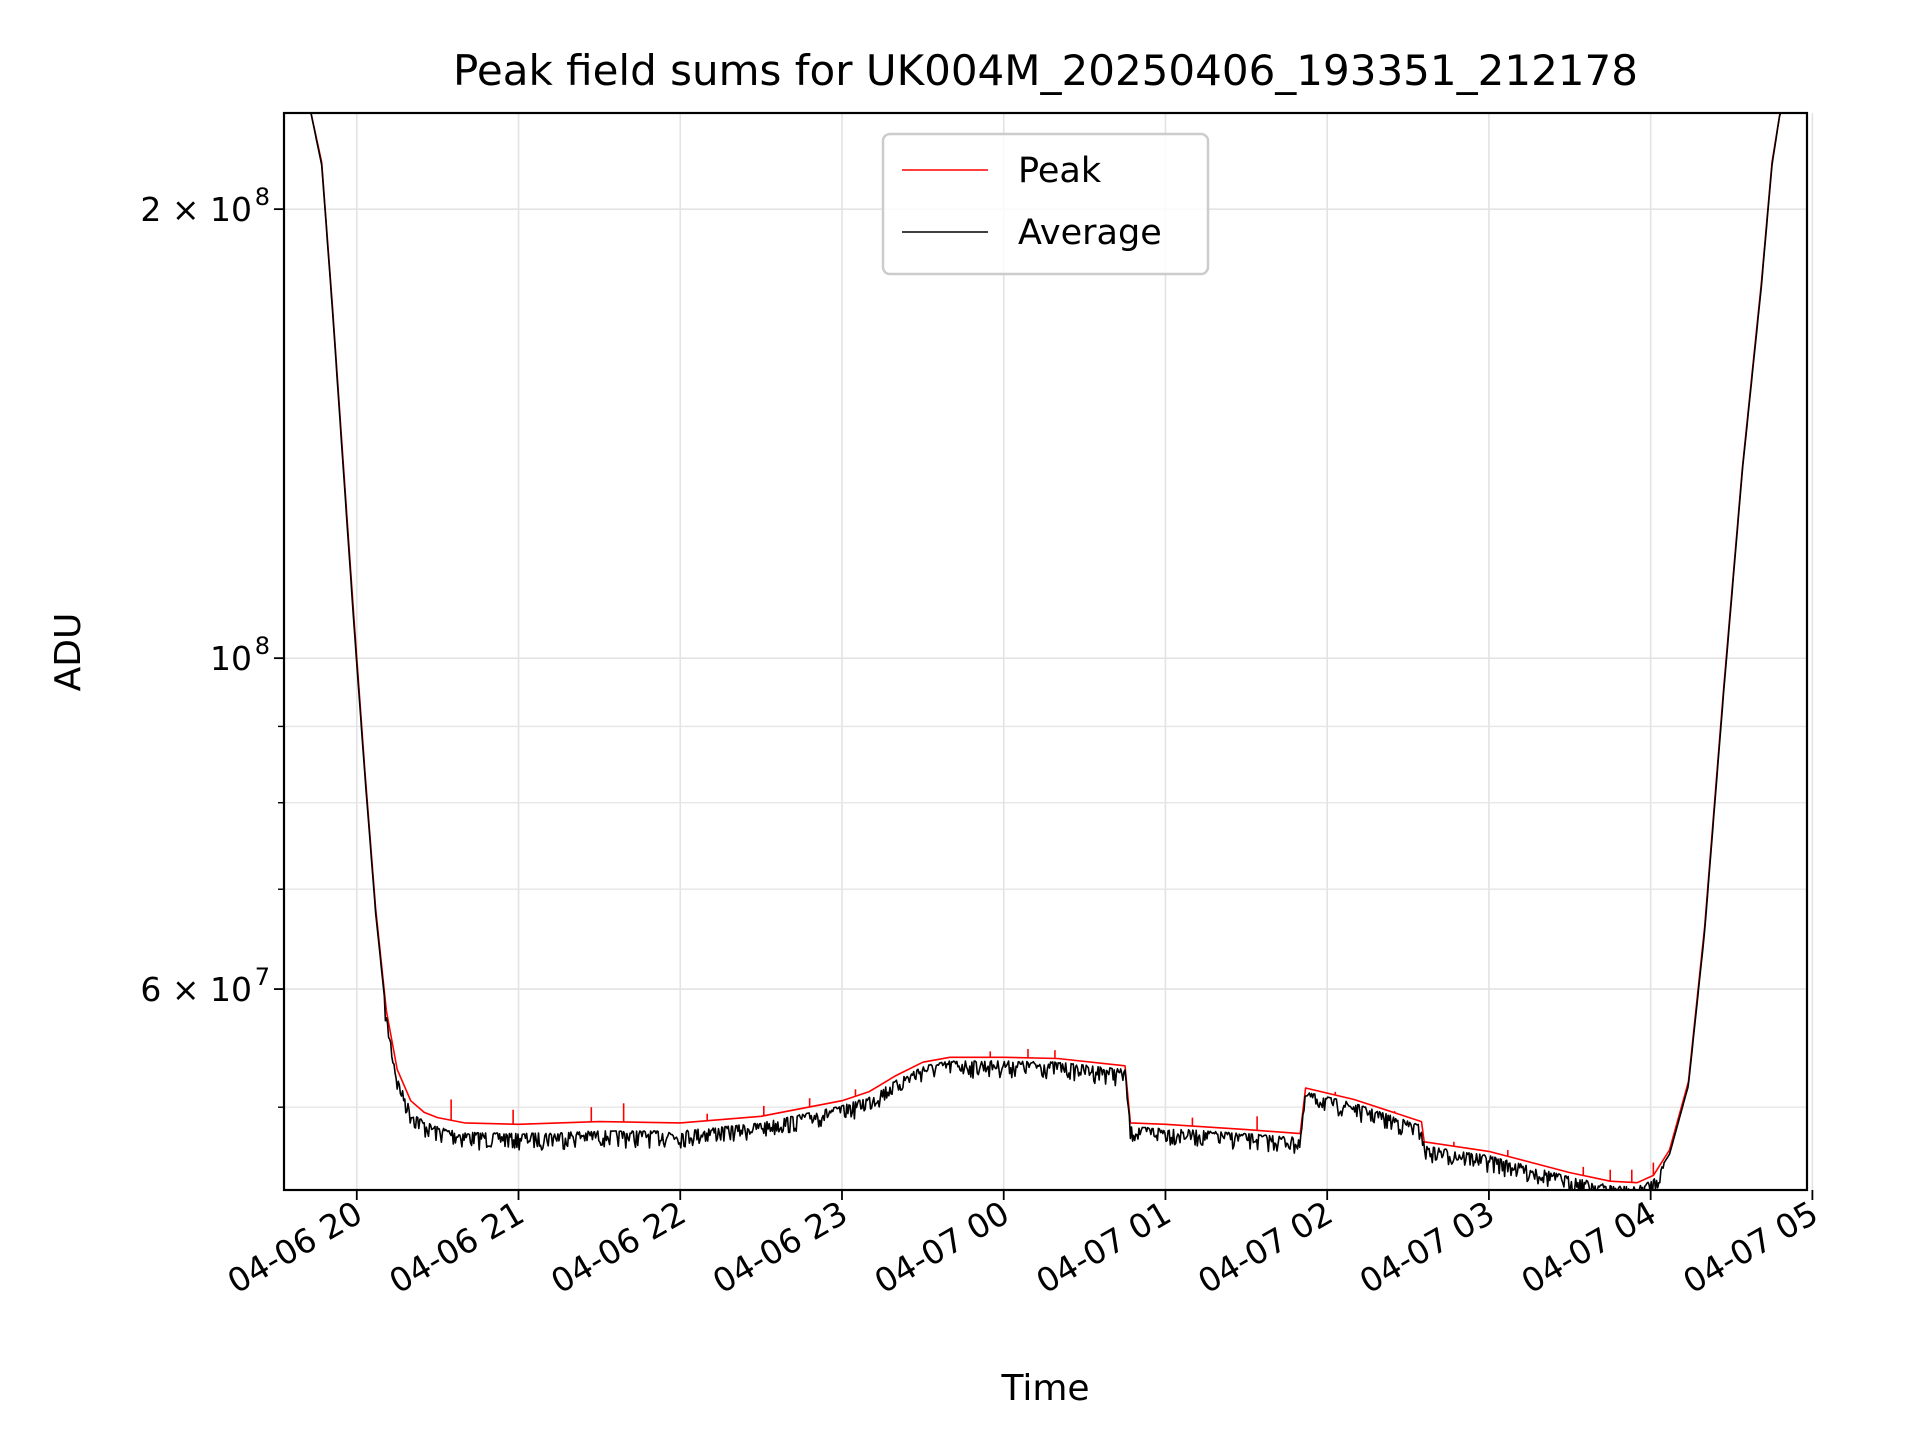  What do you see at coordinates (196, 989) in the screenshot?
I see `y-tick-label: 6 × 10` at bounding box center [196, 989].